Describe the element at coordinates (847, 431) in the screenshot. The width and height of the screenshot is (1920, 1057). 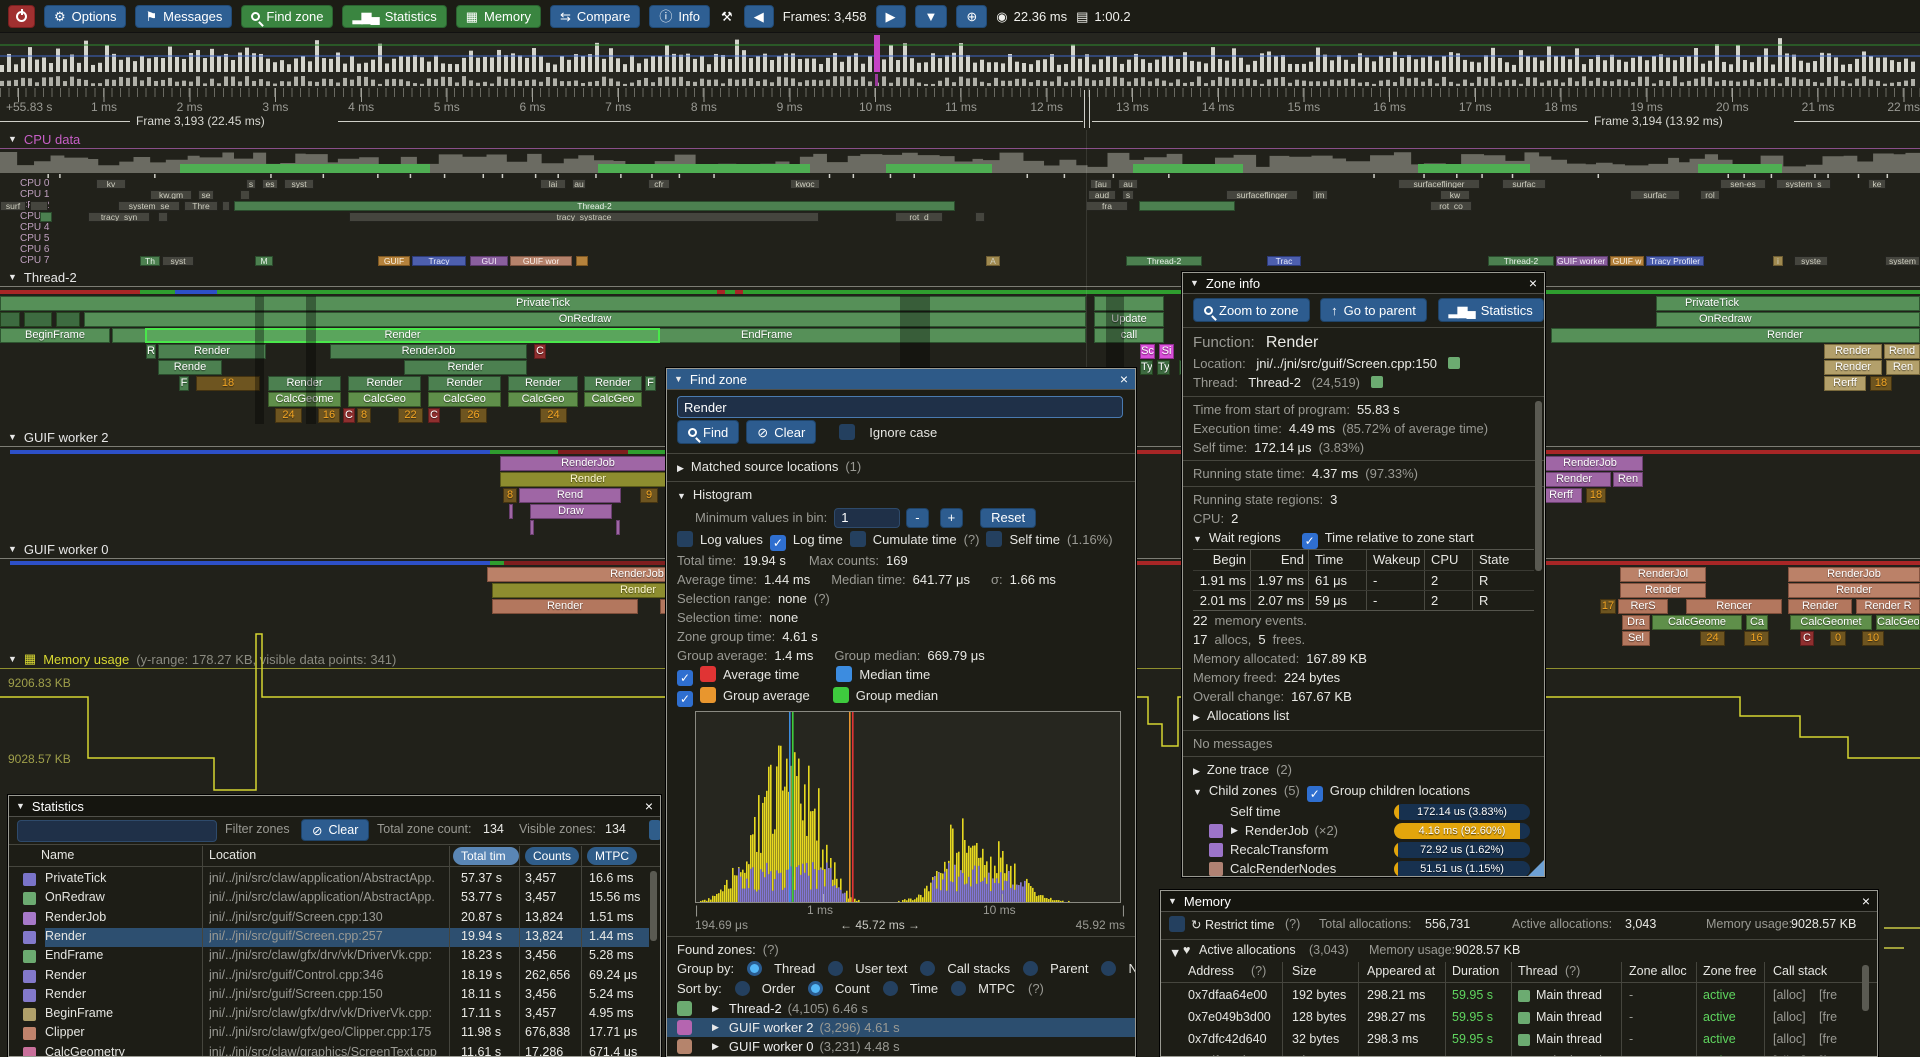
I see `ignore-case-checkbox` at that location.